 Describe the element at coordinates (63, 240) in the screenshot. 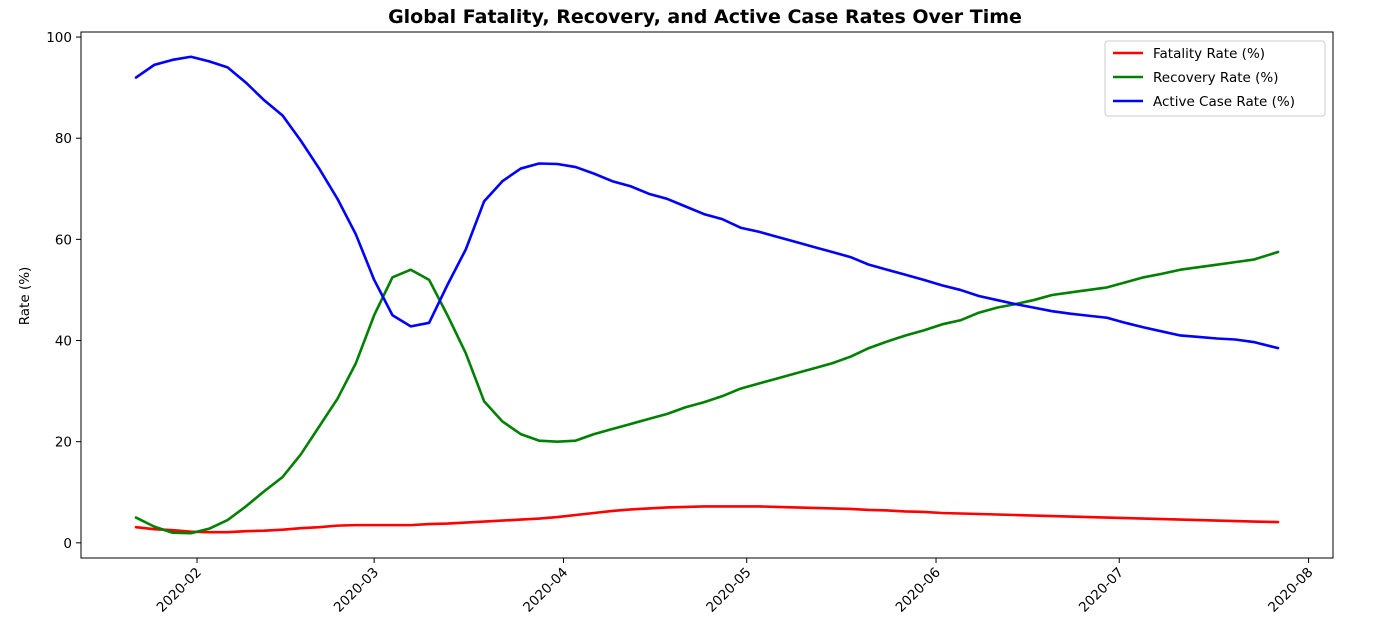

I see `y-tick-label: 60` at that location.